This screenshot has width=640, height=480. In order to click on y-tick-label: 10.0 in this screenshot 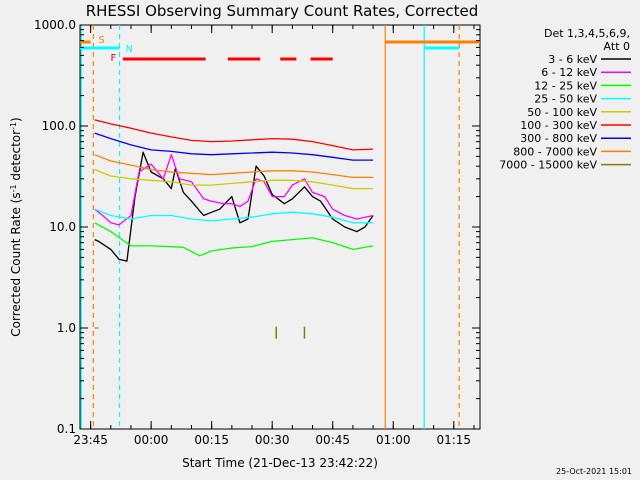, I will do `click(62, 227)`.